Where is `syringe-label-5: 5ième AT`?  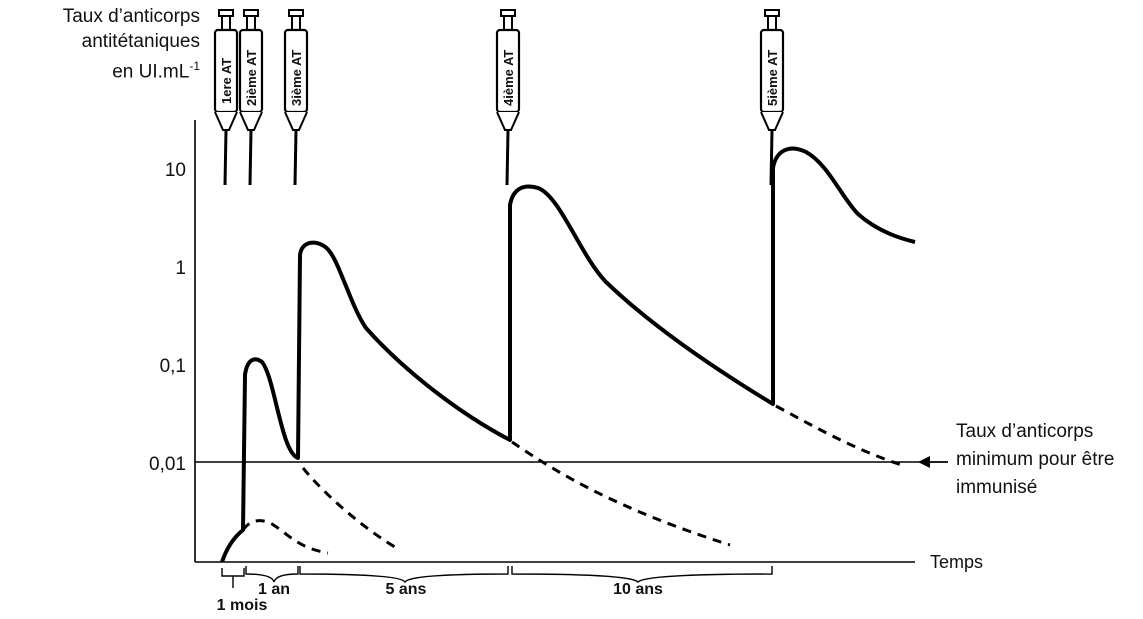 syringe-label-5: 5ième AT is located at coordinates (772, 78).